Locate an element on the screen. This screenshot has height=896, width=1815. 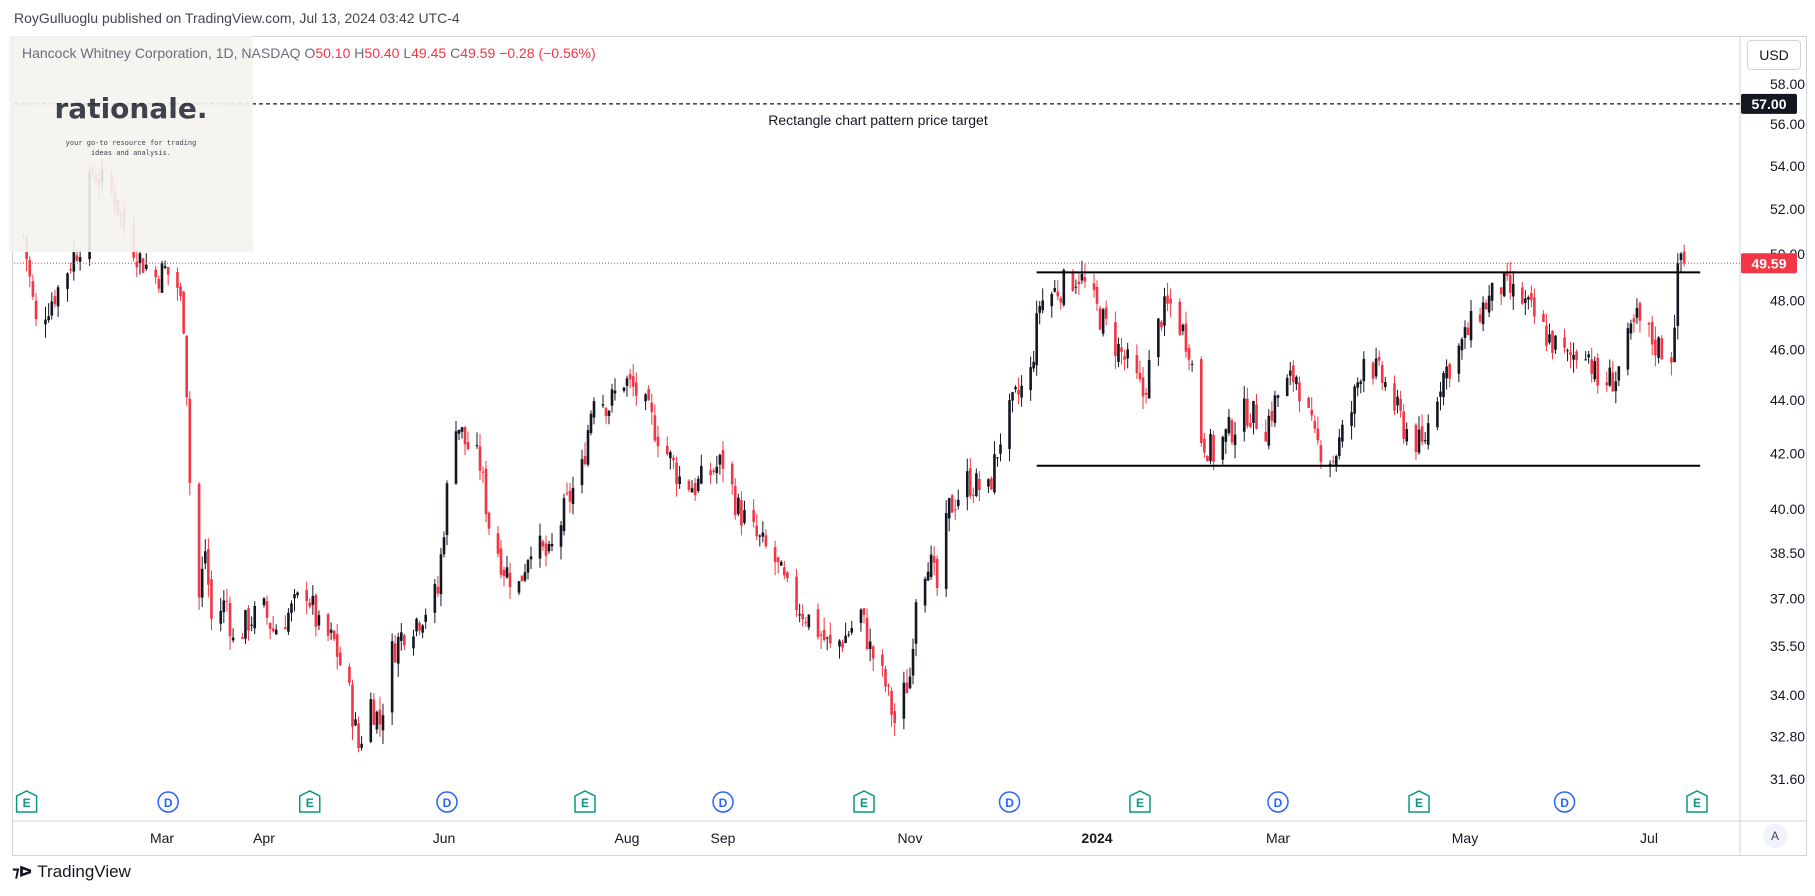
y-tick-label: 42.00 is located at coordinates (1787, 453).